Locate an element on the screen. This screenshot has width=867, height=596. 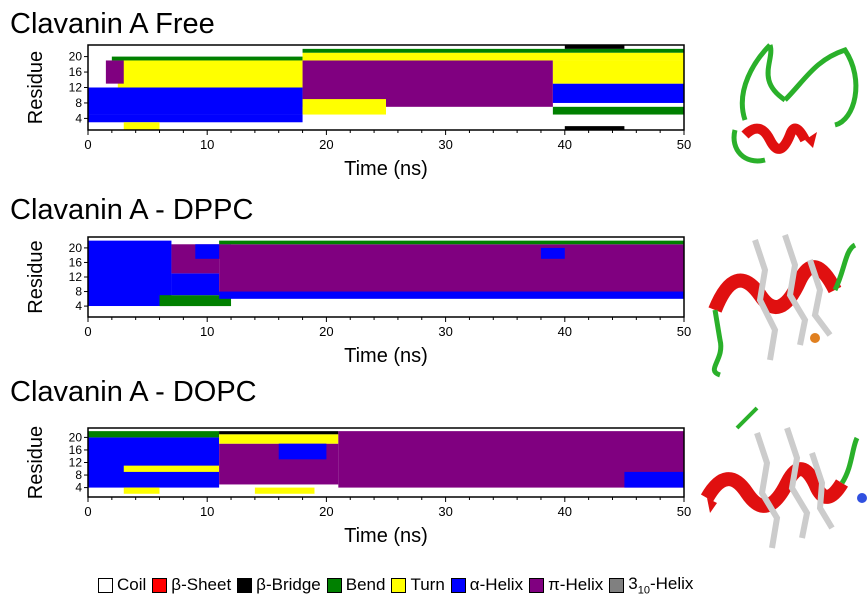
legend-label: π-Helix is located at coordinates (576, 585).